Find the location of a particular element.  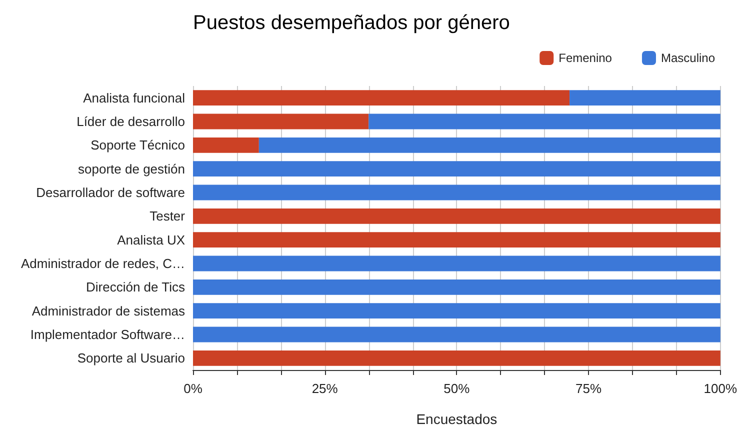

x-tick-label: 75% is located at coordinates (589, 388).